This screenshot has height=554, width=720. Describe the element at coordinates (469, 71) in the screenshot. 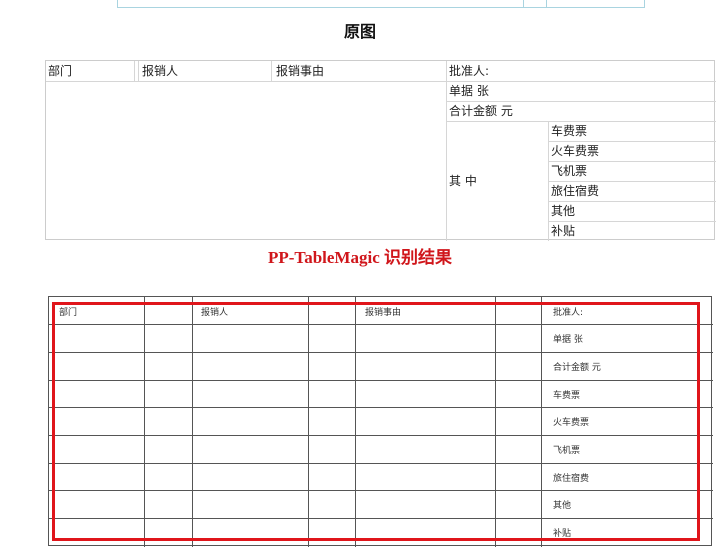

I see `header-cell: 批准人:` at that location.